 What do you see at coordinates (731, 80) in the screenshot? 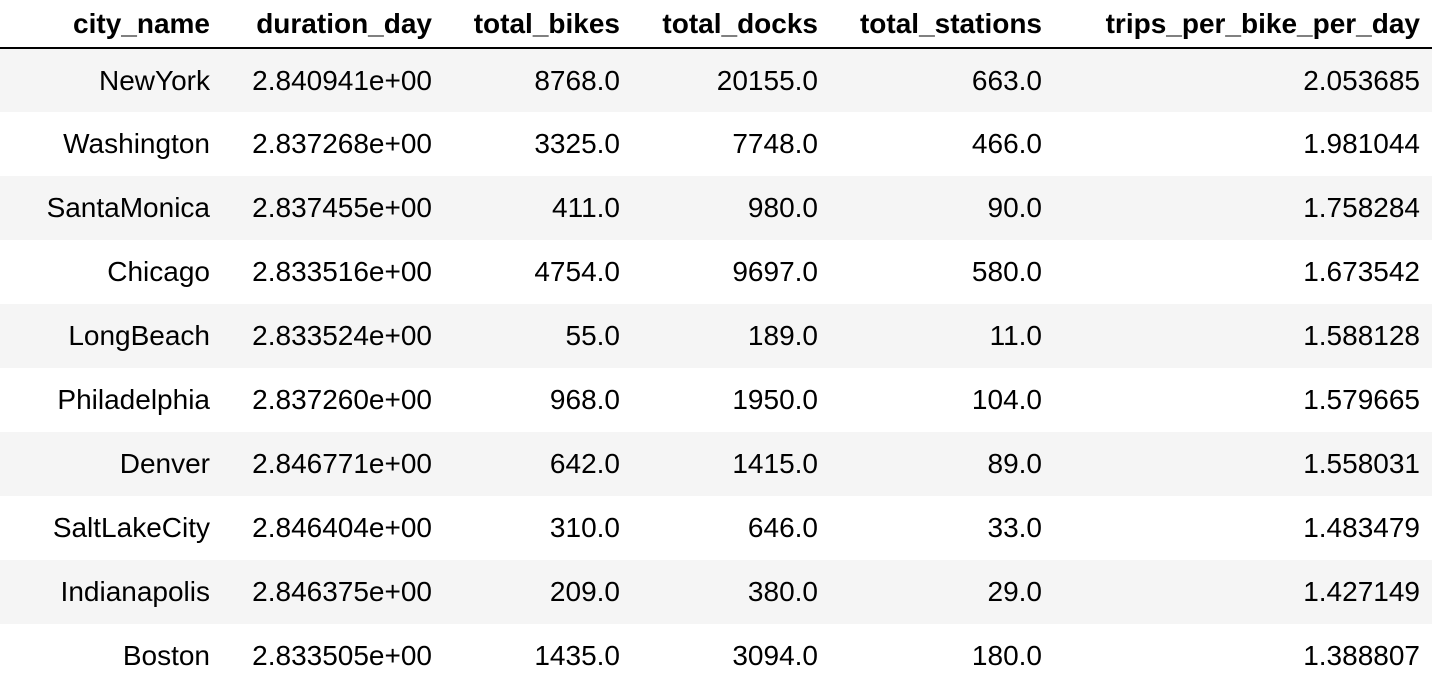
I see `cell-total-docks: 20155.0` at bounding box center [731, 80].